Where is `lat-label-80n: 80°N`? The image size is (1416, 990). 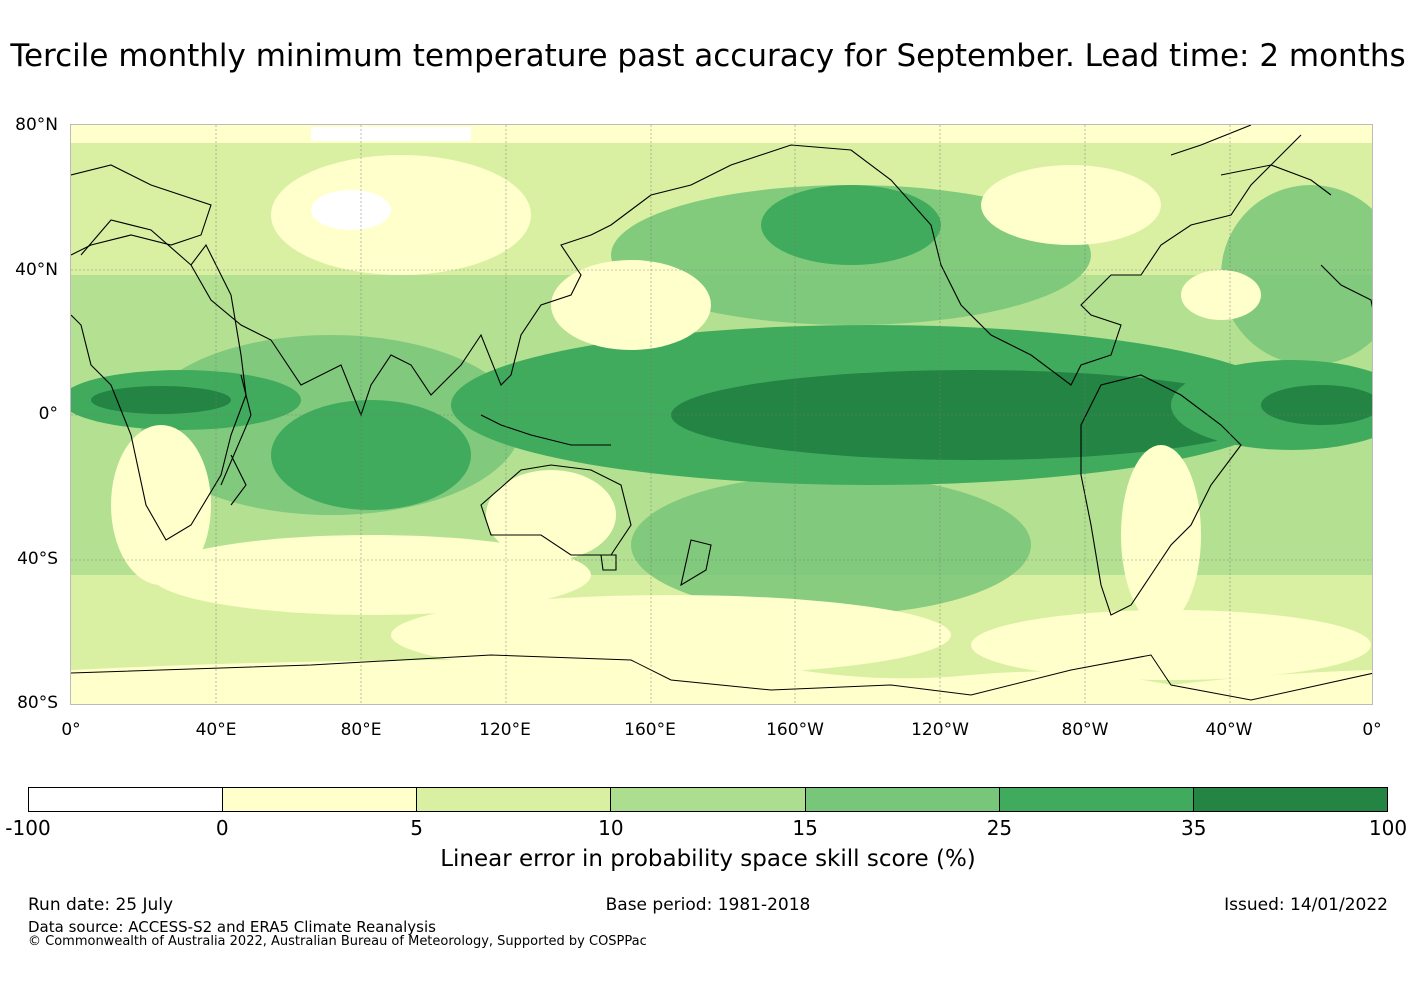 lat-label-80n: 80°N is located at coordinates (36, 125).